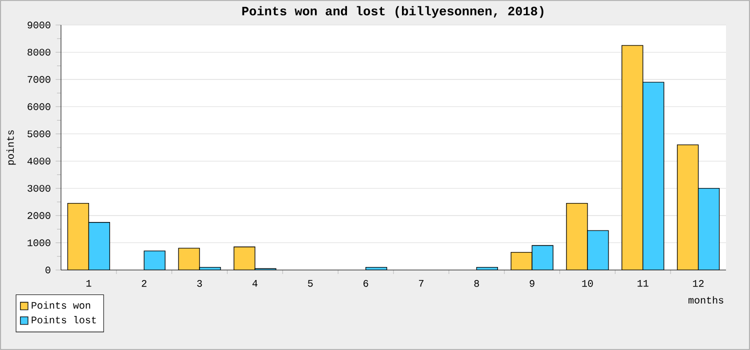  I want to click on chart-title: Points won and lost (billyesonnen, 2018), so click(393, 12).